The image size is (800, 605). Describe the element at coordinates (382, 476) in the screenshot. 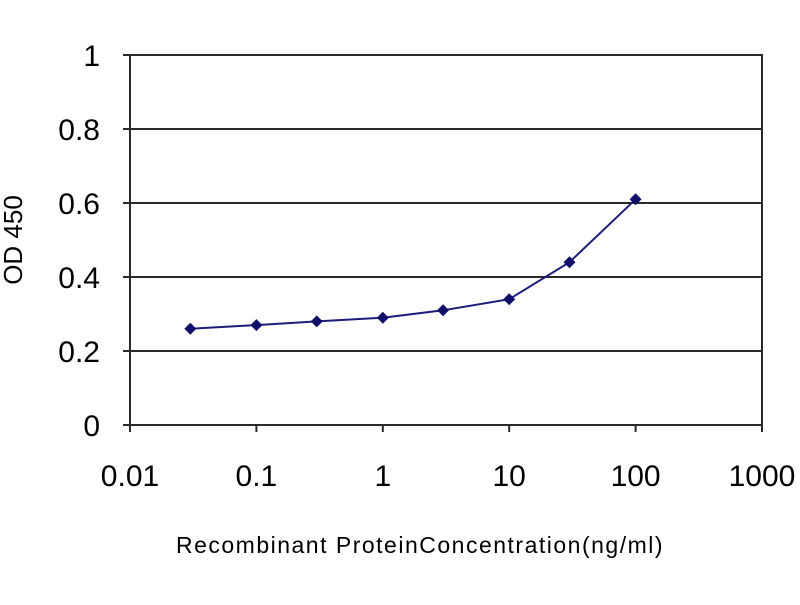

I see `x-tick-label: 1` at that location.